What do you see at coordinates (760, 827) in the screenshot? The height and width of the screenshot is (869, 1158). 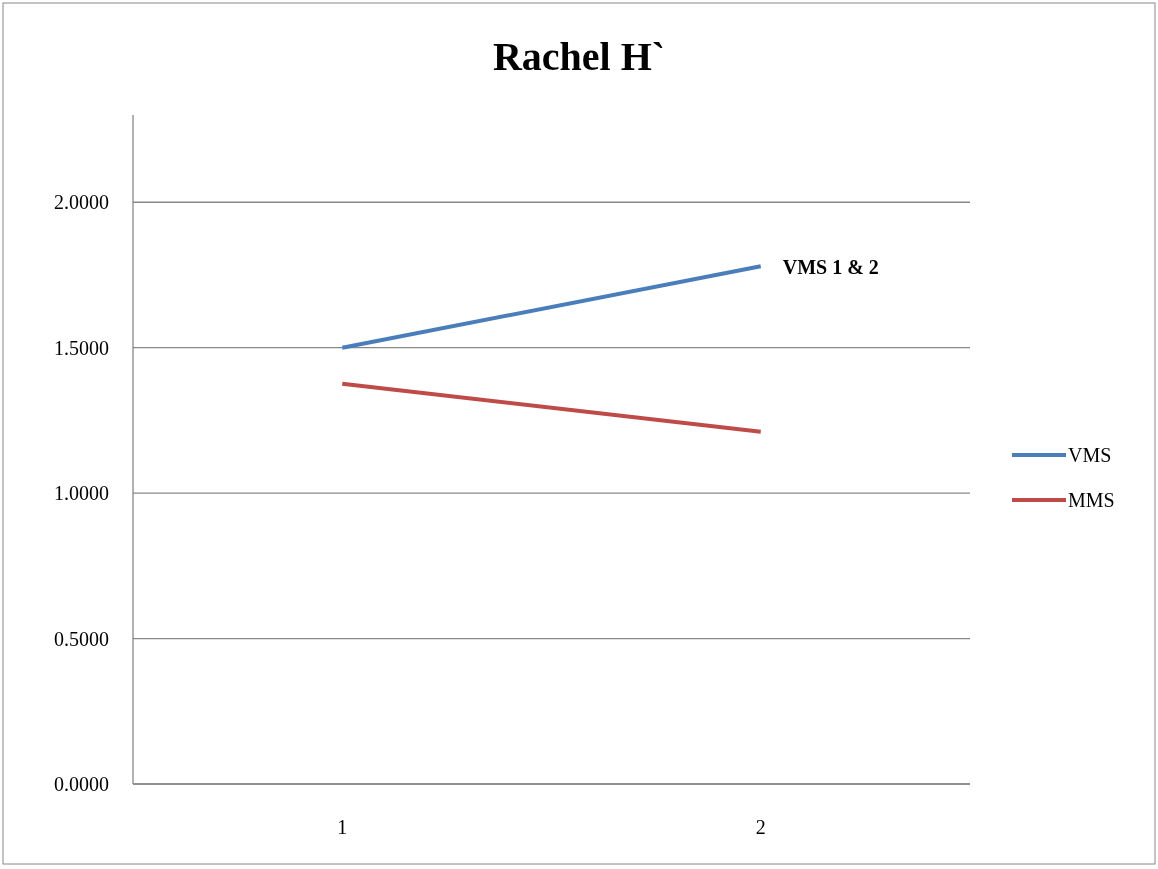 I see `x-tick-label: 2` at bounding box center [760, 827].